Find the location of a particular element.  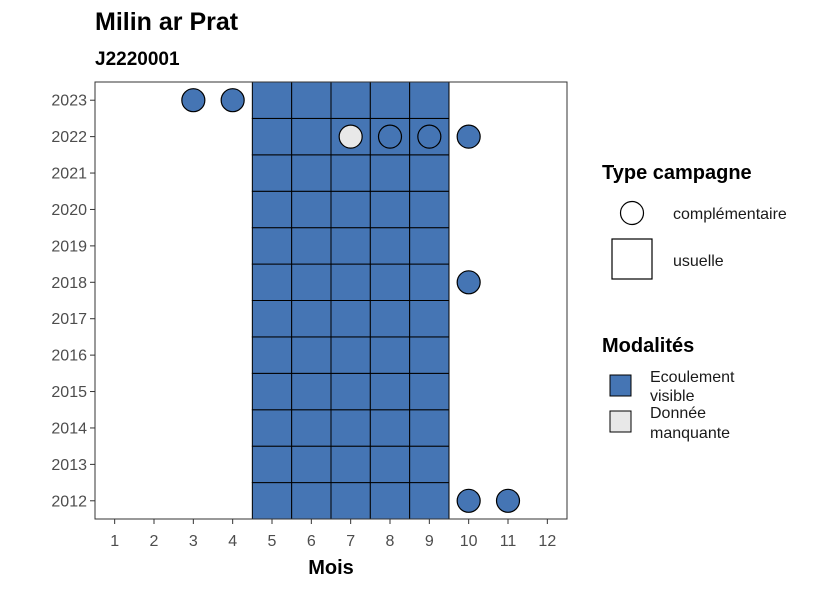

legend-label-complementaire: complémentaire is located at coordinates (730, 214).